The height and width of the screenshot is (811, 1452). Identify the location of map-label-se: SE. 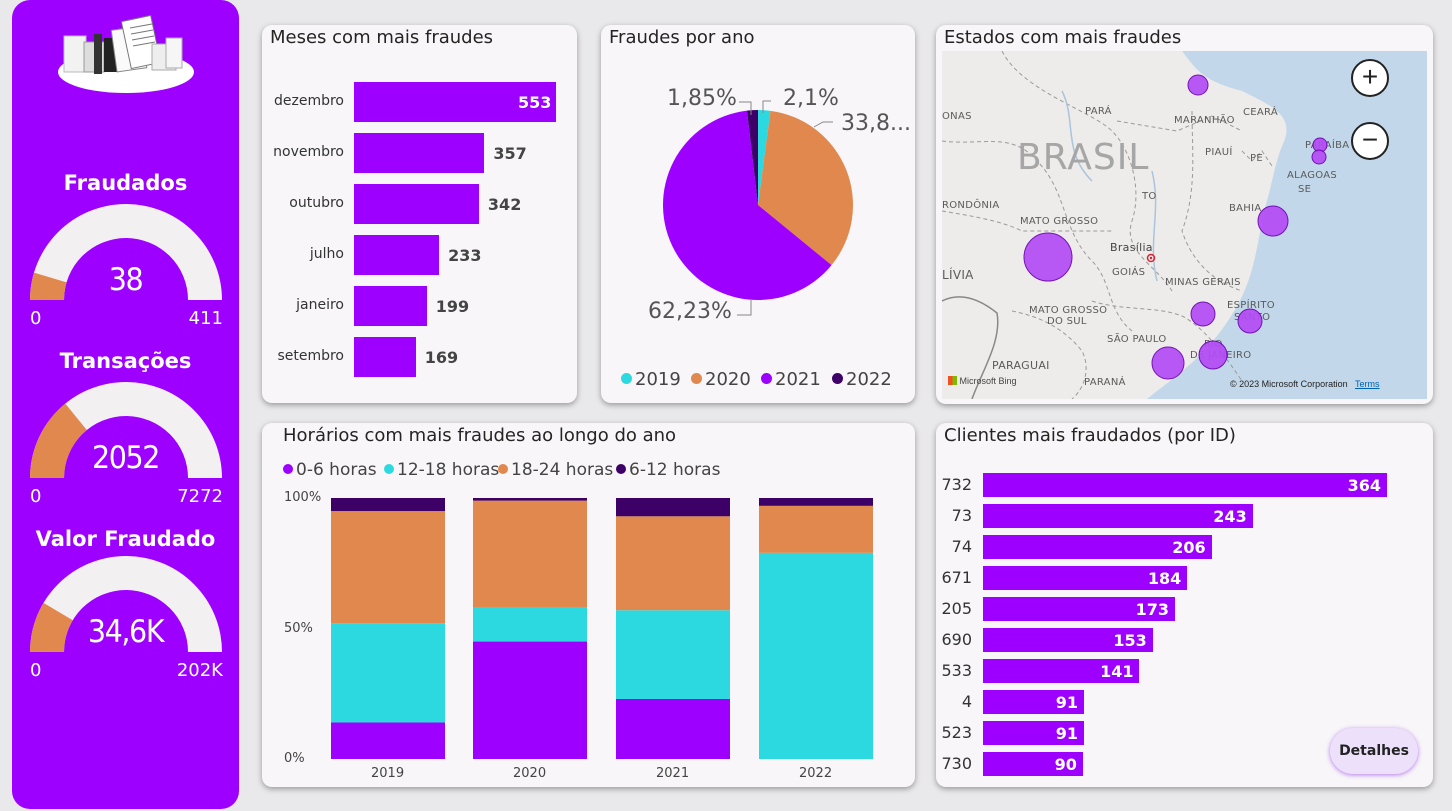
(1305, 189).